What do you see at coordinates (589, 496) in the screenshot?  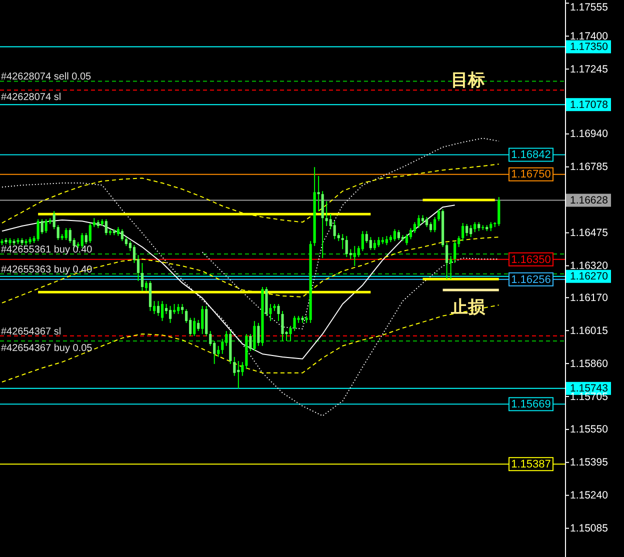 I see `y-tick-label: 1.15240` at bounding box center [589, 496].